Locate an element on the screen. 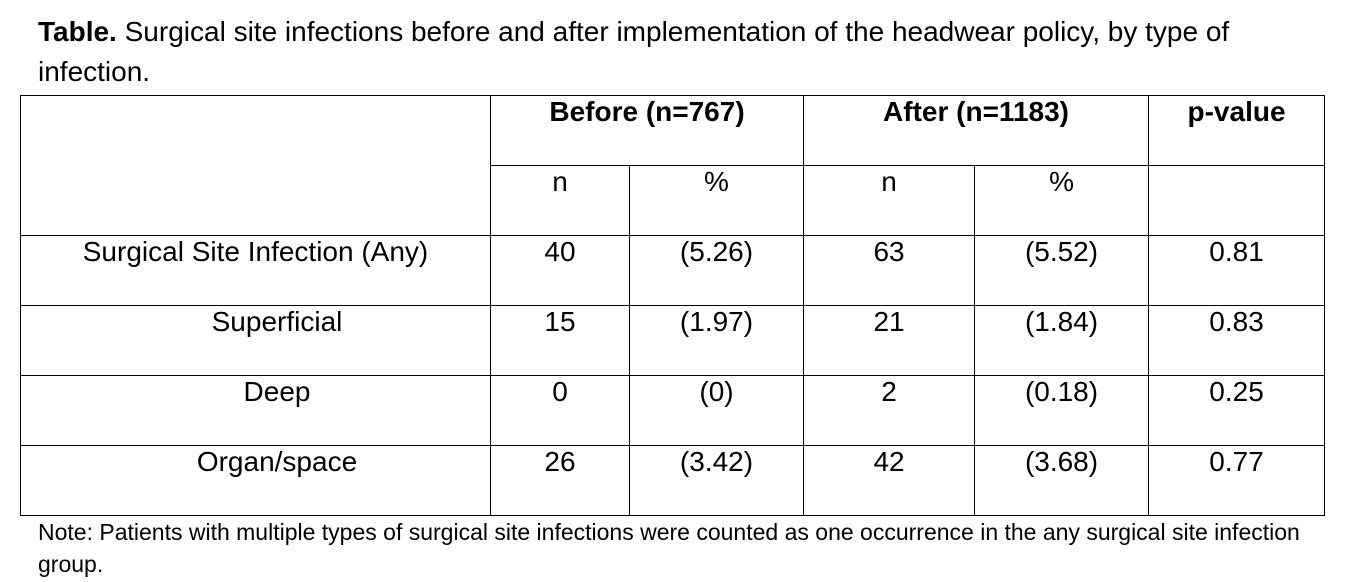  subheader-after-n: n is located at coordinates (889, 200).